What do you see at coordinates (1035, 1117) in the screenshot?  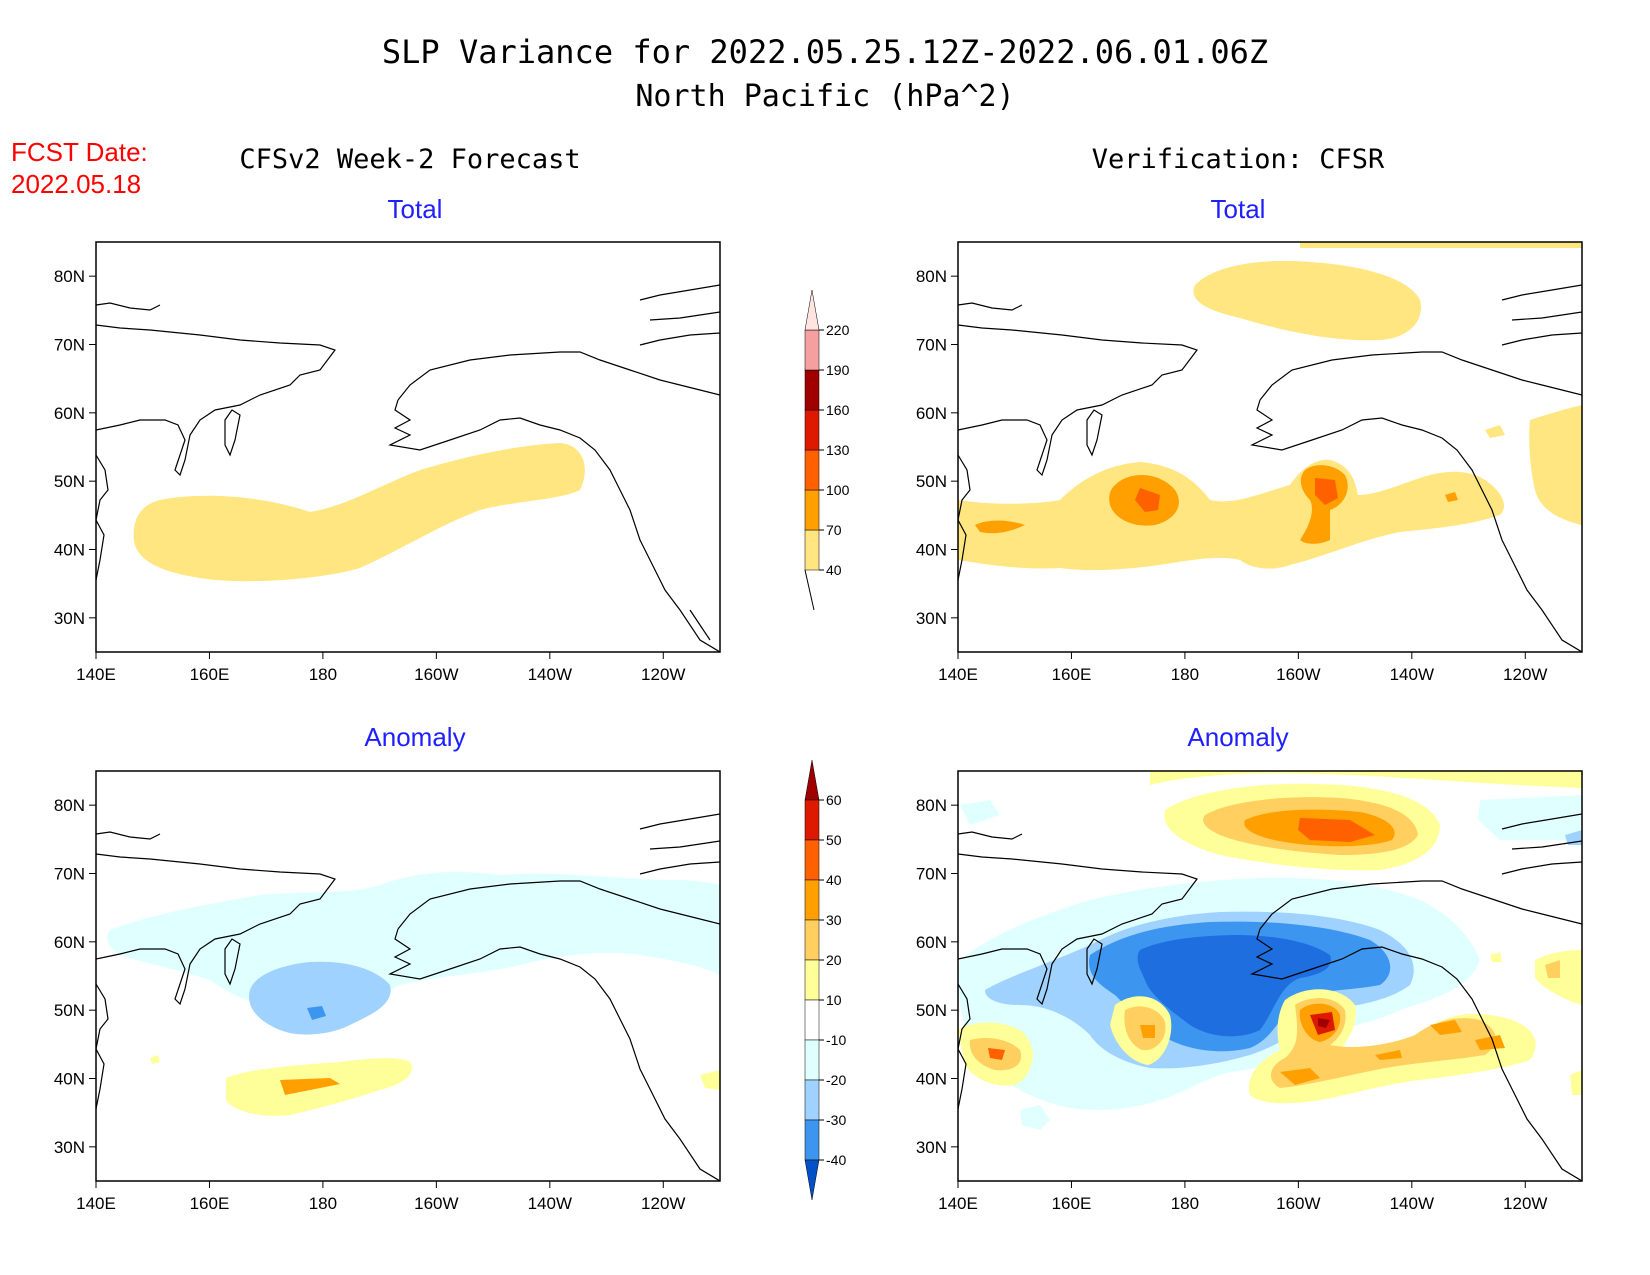 I see `verification-anomaly-neg-patch-a` at bounding box center [1035, 1117].